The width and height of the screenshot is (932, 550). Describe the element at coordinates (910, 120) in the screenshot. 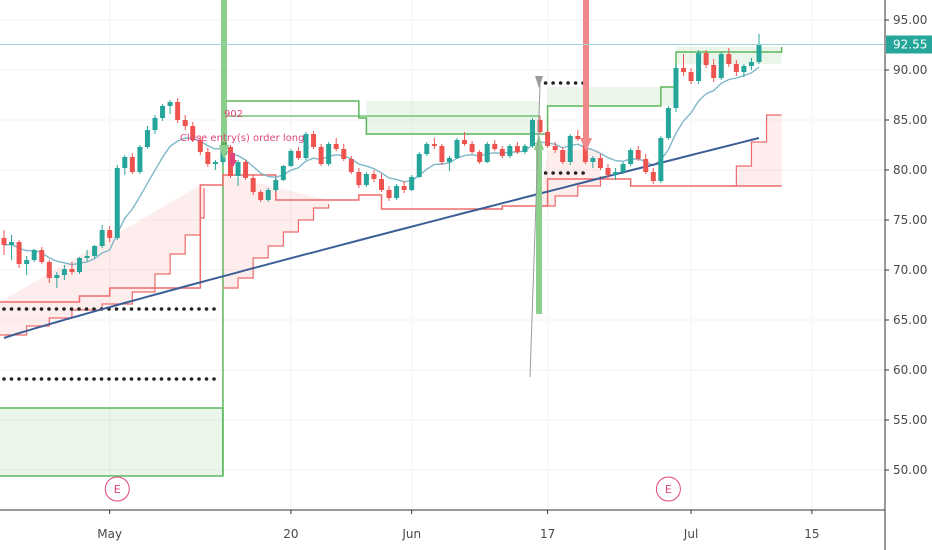

I see `y-tick-label: 85.00` at that location.